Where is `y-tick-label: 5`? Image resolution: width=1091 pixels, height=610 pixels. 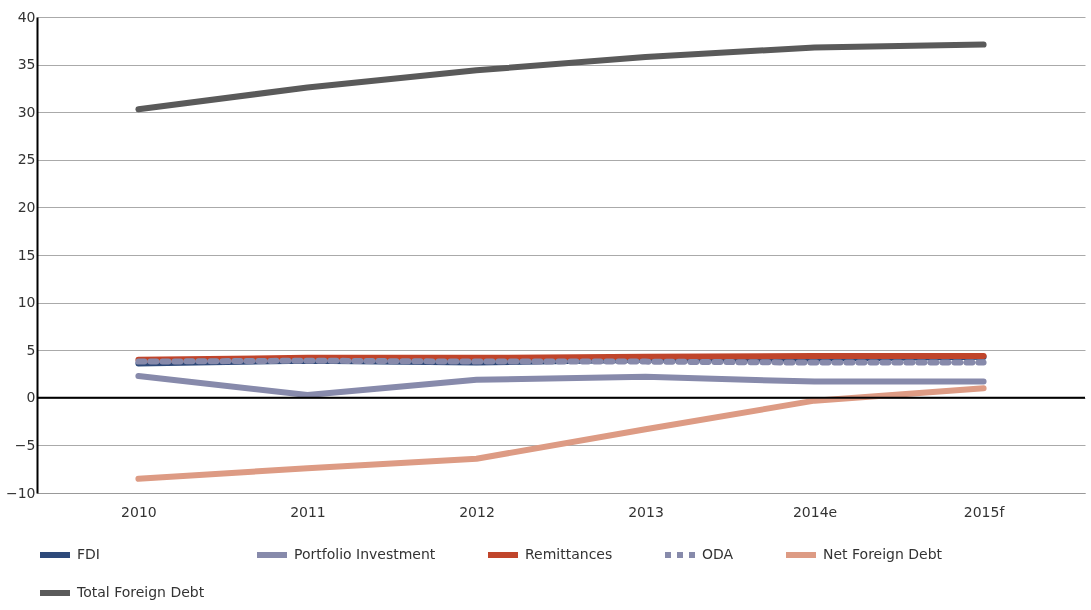 y-tick-label: 5 is located at coordinates (31, 349).